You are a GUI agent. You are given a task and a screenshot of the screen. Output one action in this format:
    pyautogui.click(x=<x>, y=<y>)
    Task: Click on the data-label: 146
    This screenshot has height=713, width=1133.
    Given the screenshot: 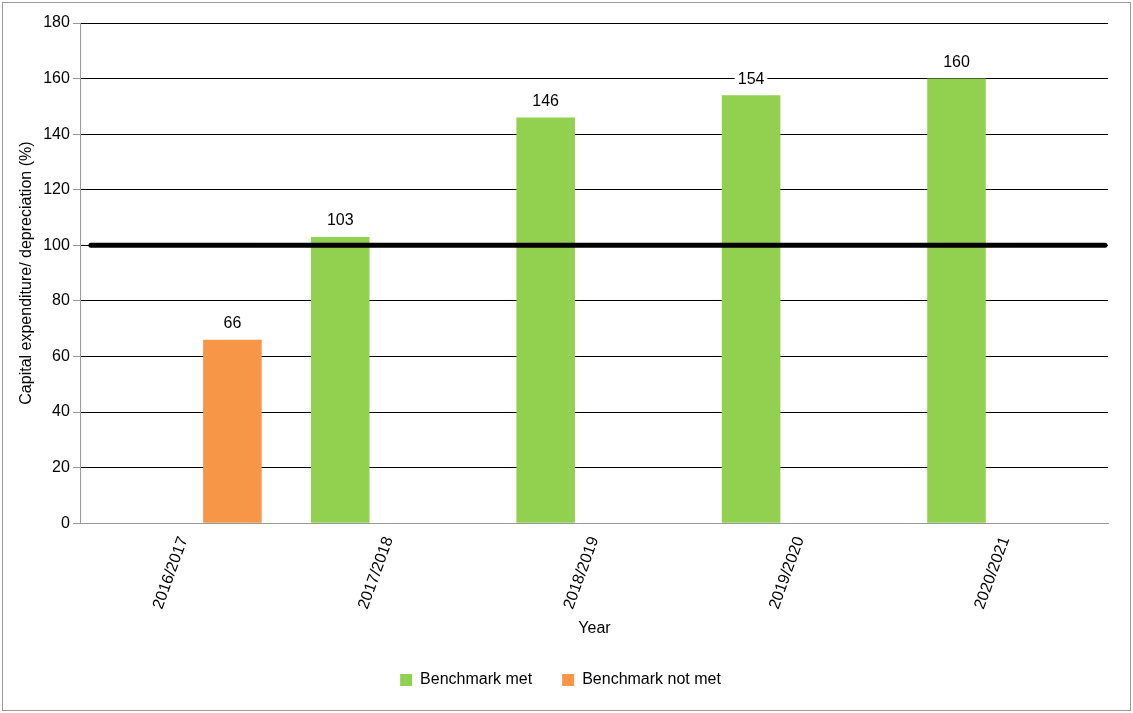 What is the action you would take?
    pyautogui.click(x=546, y=100)
    